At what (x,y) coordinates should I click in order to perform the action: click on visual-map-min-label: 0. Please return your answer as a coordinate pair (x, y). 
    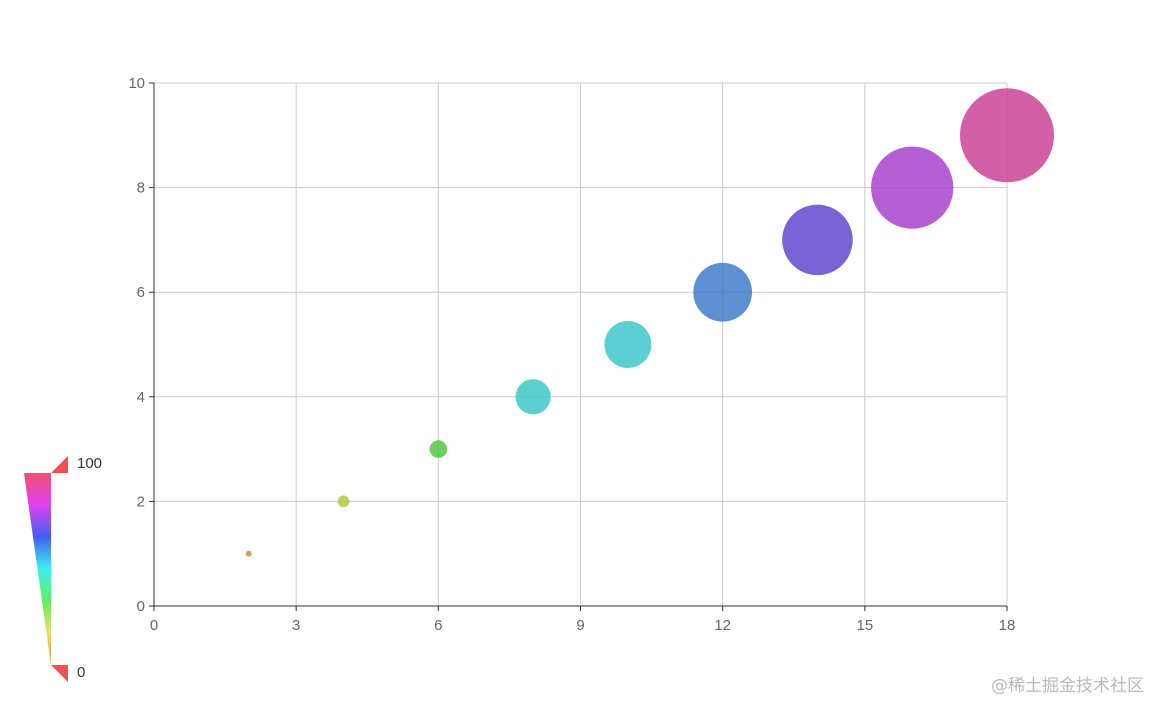
    Looking at the image, I should click on (81, 672).